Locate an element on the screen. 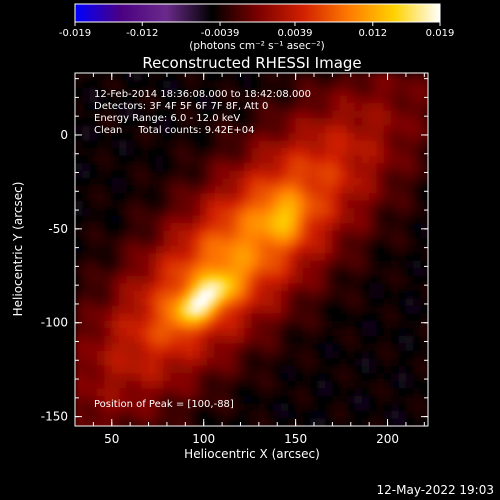  y-tick-label: 0 is located at coordinates (64, 135).